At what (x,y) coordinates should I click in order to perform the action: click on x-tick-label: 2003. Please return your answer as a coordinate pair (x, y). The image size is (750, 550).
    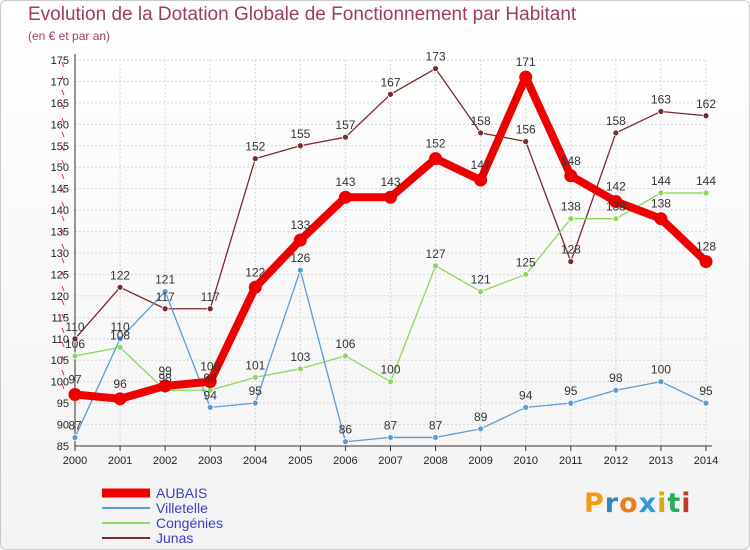
    Looking at the image, I should click on (210, 461).